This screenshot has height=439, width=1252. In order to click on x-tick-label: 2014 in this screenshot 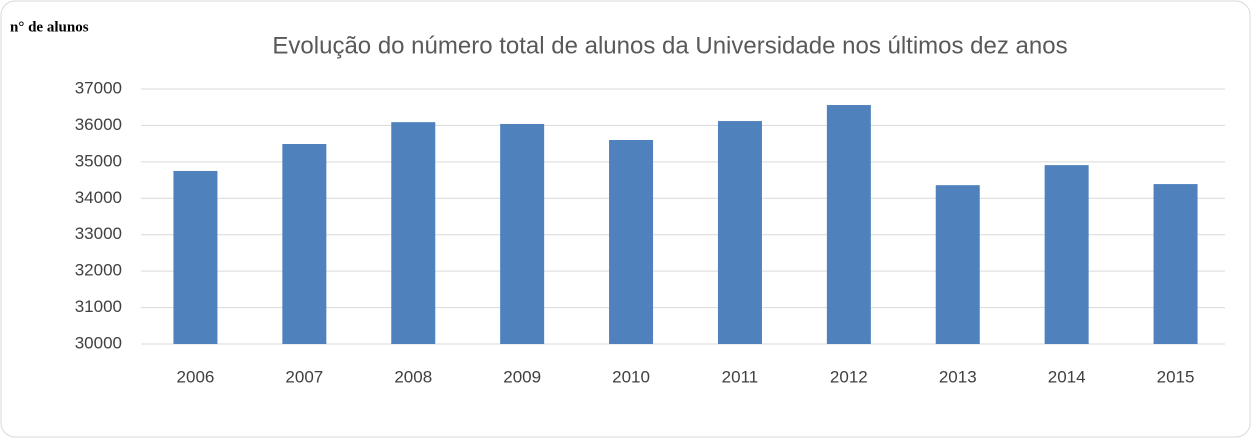, I will do `click(1067, 376)`.